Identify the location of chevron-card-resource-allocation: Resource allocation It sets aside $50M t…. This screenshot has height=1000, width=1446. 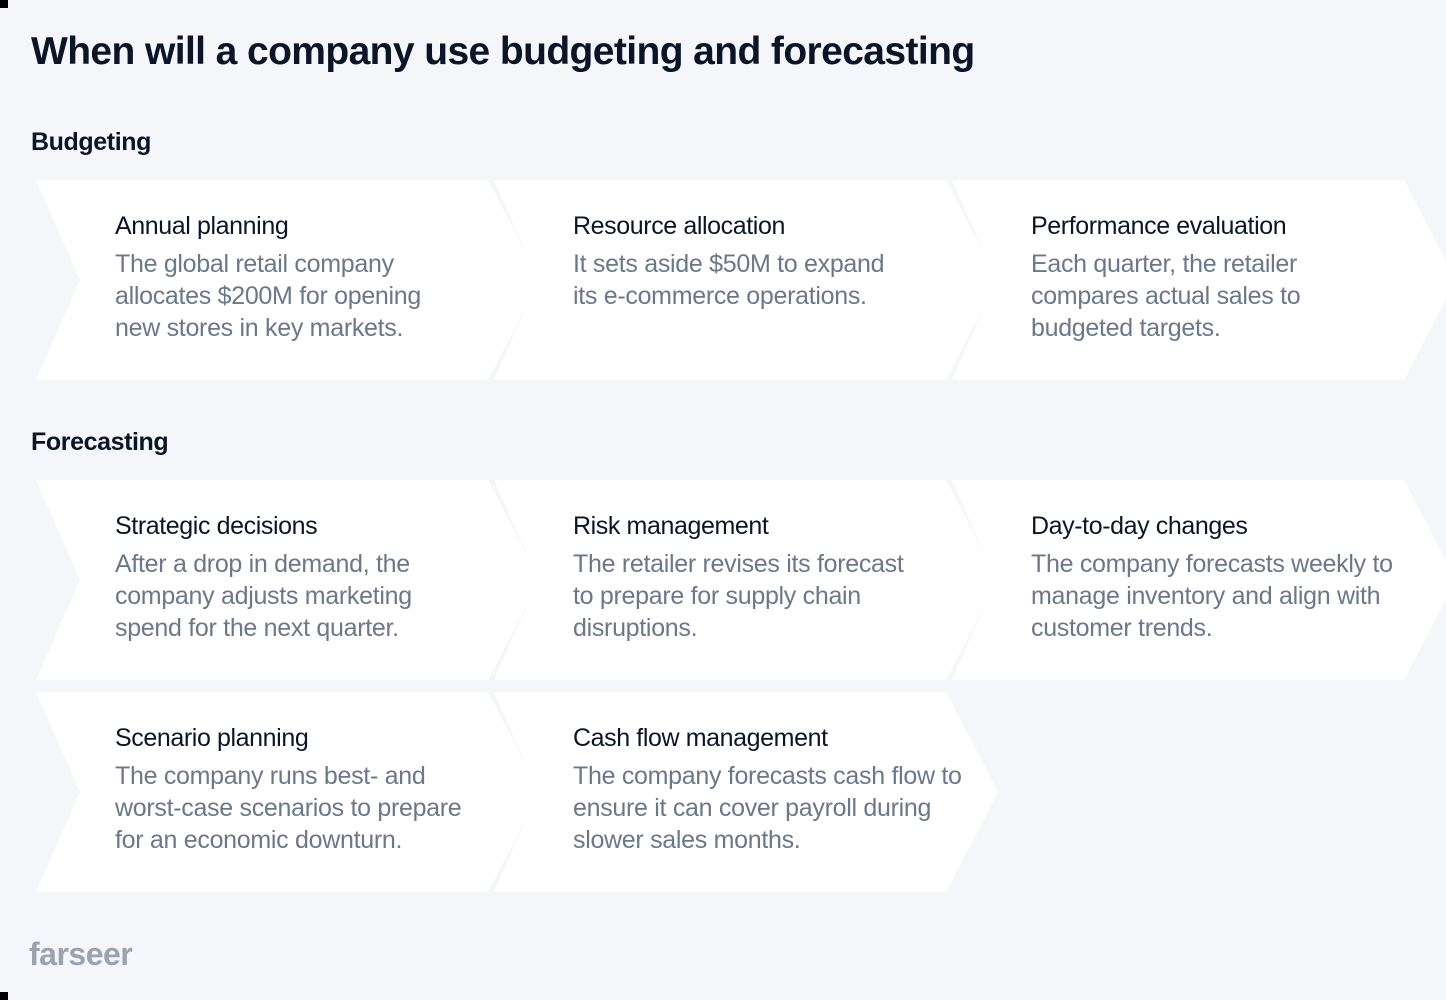
(750, 280).